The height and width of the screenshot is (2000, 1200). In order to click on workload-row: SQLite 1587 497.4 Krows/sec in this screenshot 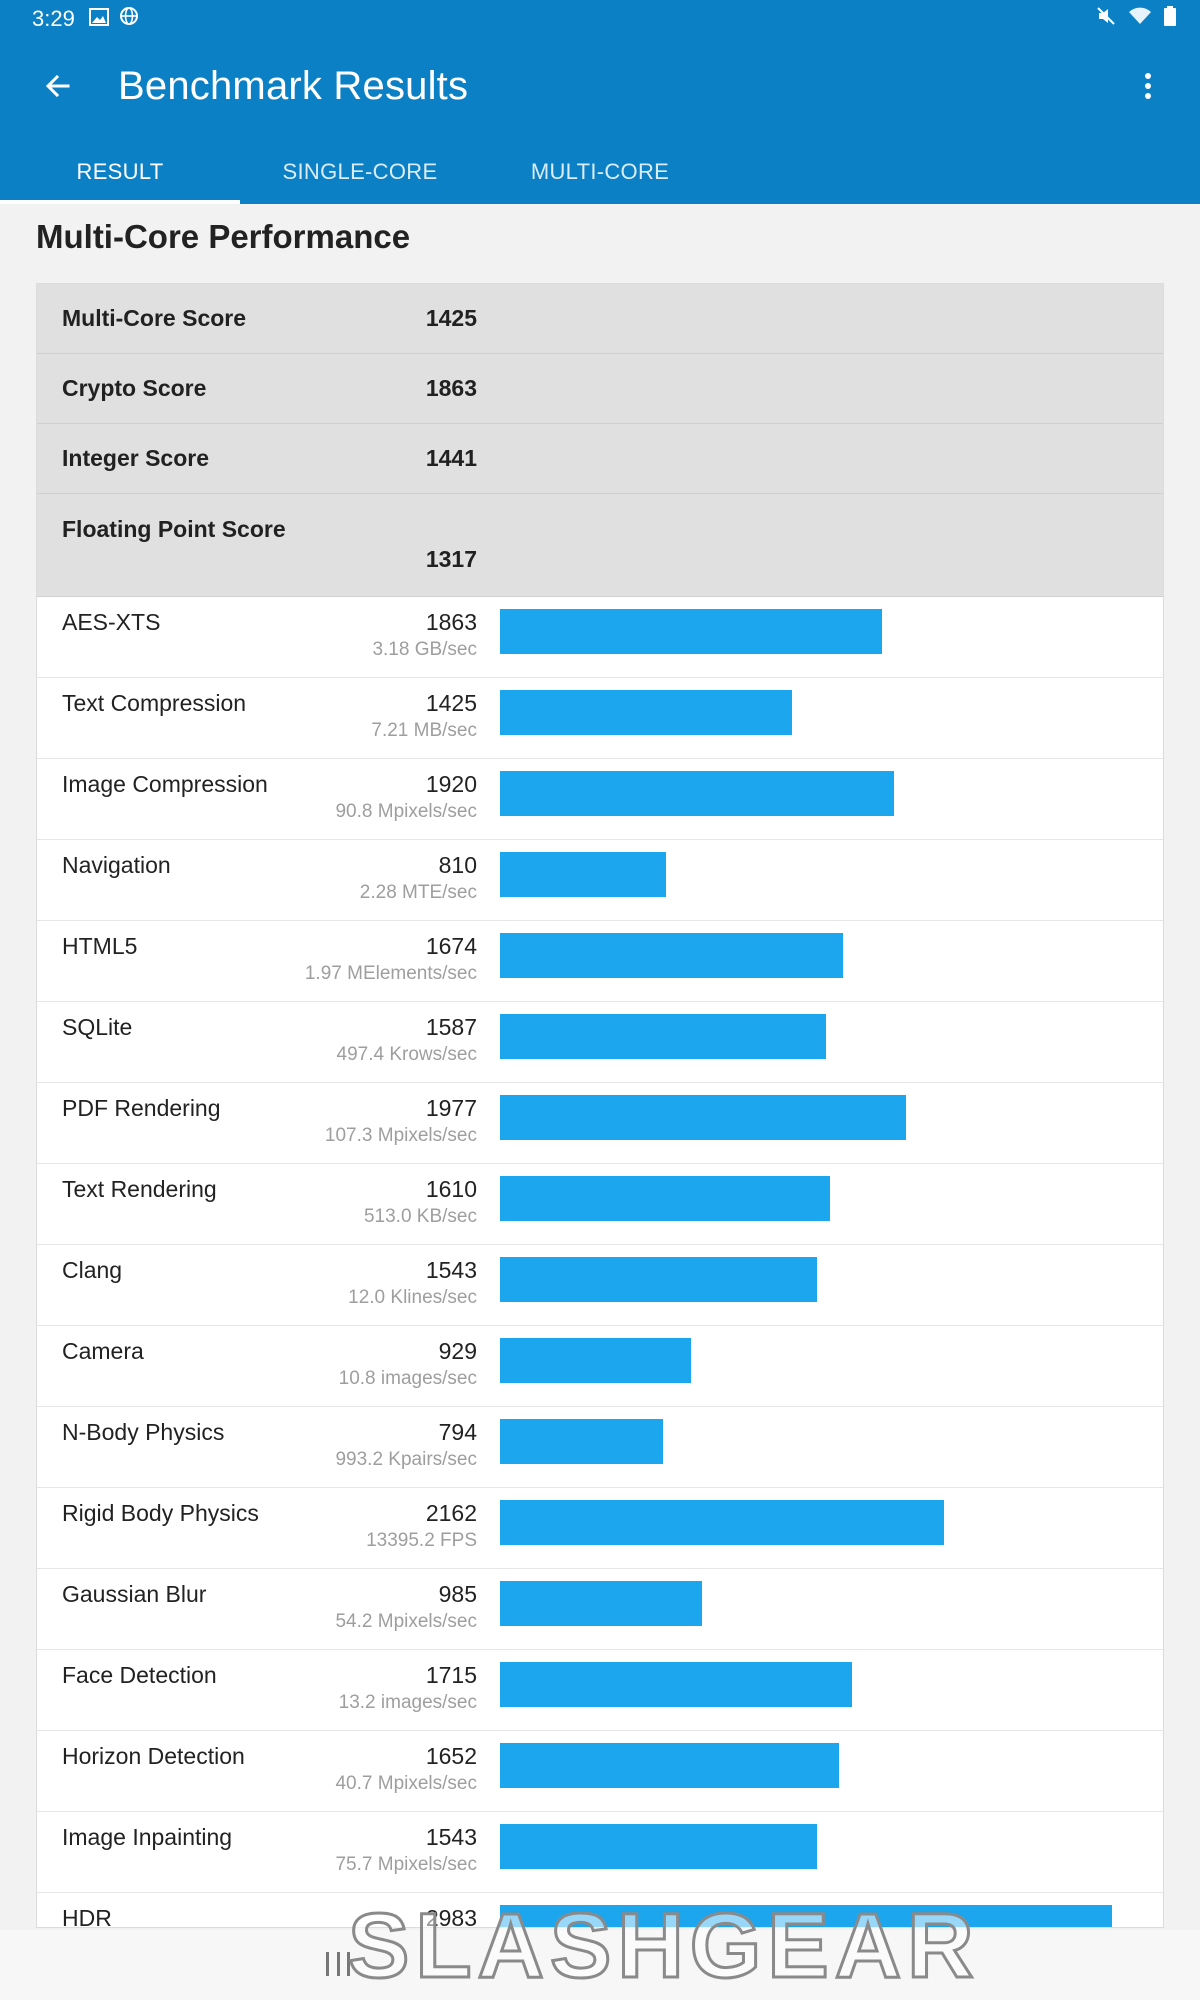, I will do `click(600, 1042)`.